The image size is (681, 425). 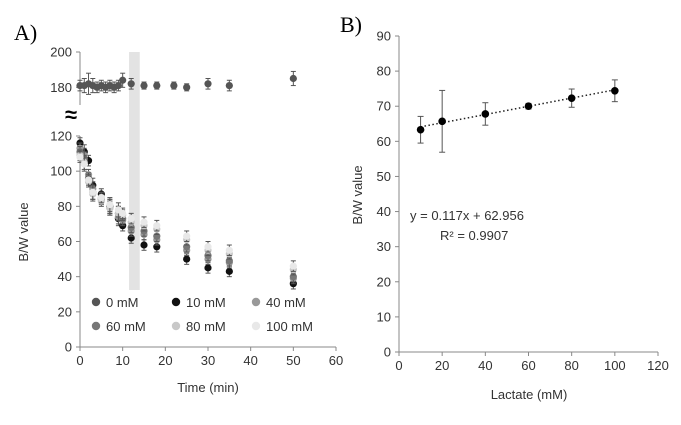 What do you see at coordinates (474, 235) in the screenshot?
I see `r-squared-label: R² = 0.9907` at bounding box center [474, 235].